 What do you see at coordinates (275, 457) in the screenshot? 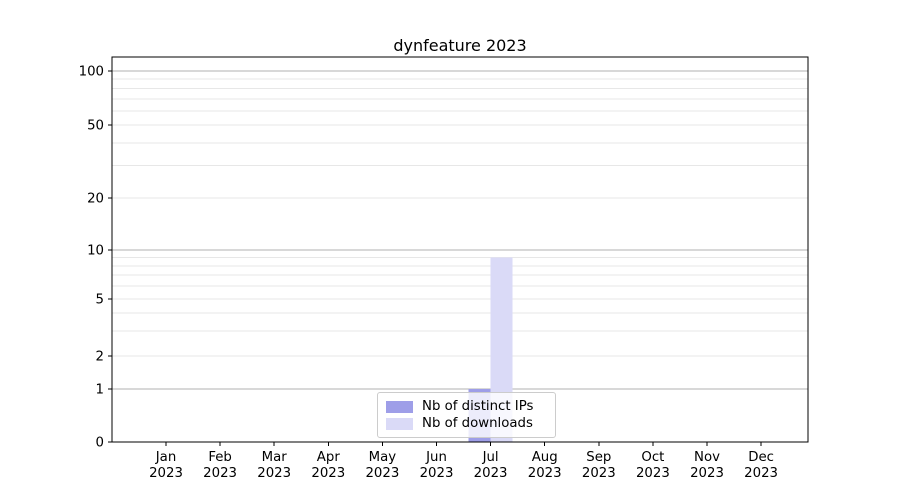
I see `x-axis-month-label: Mar` at bounding box center [275, 457].